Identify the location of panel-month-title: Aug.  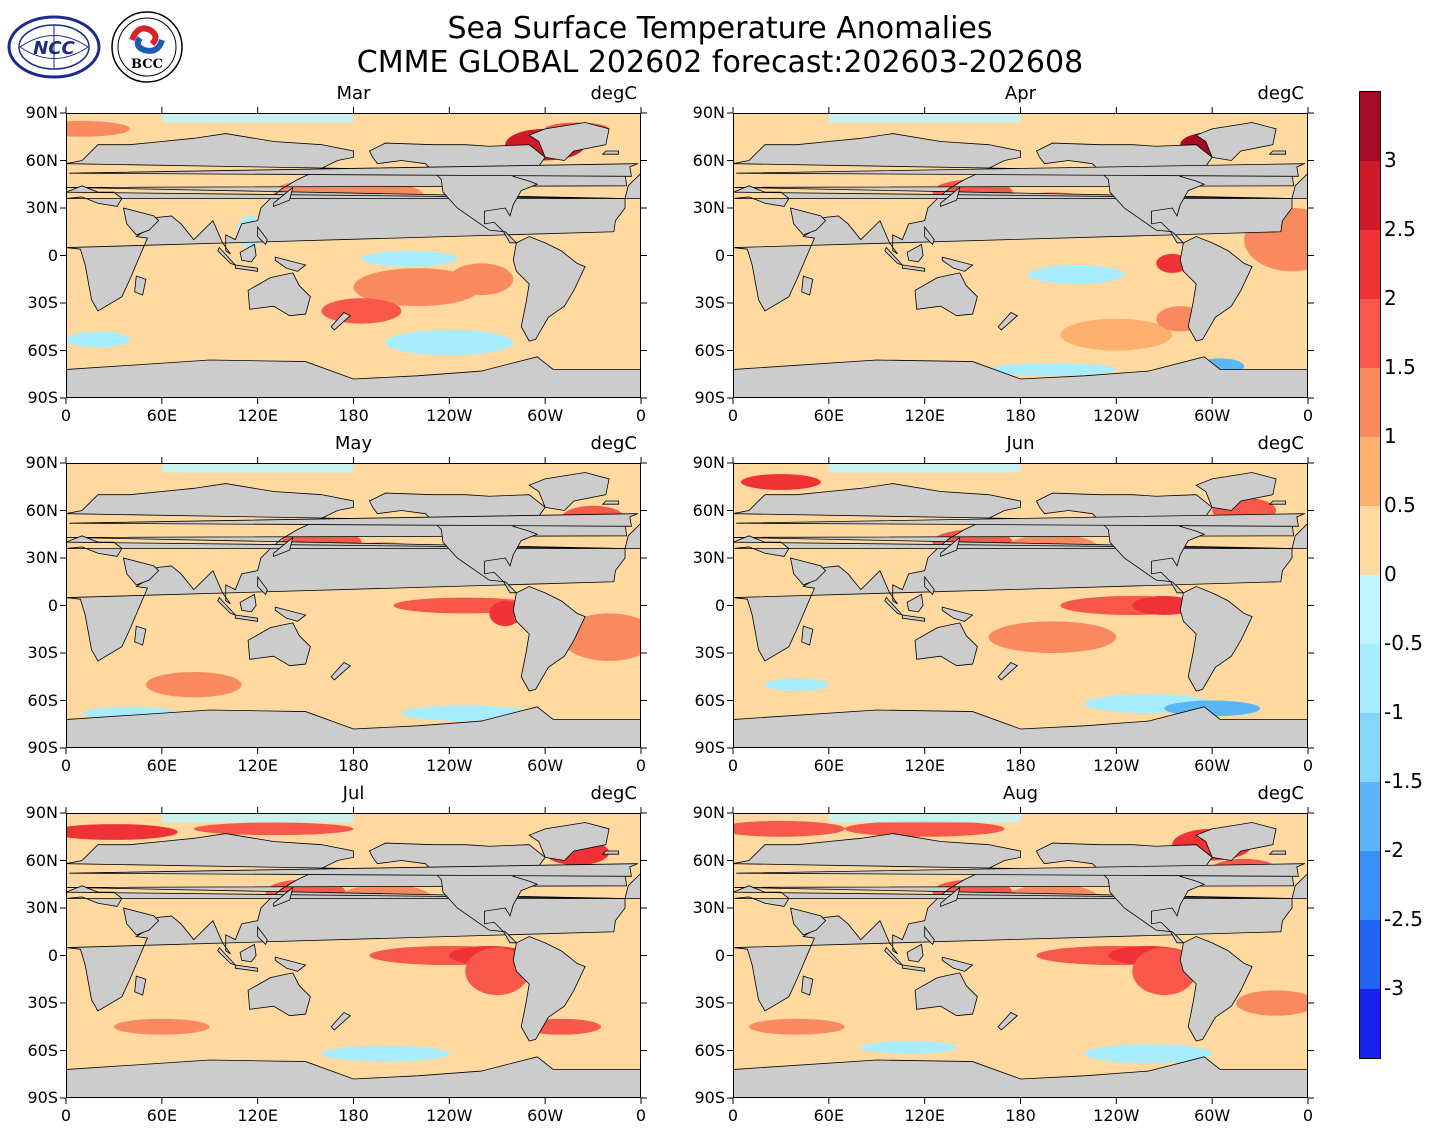
(1020, 793).